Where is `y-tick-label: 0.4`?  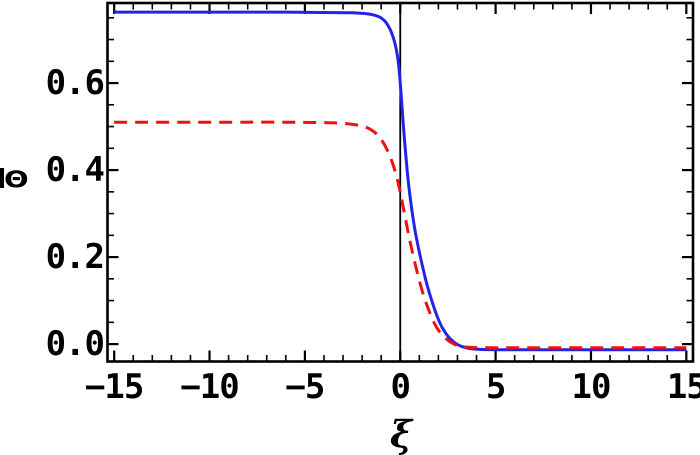 y-tick-label: 0.4 is located at coordinates (75, 170).